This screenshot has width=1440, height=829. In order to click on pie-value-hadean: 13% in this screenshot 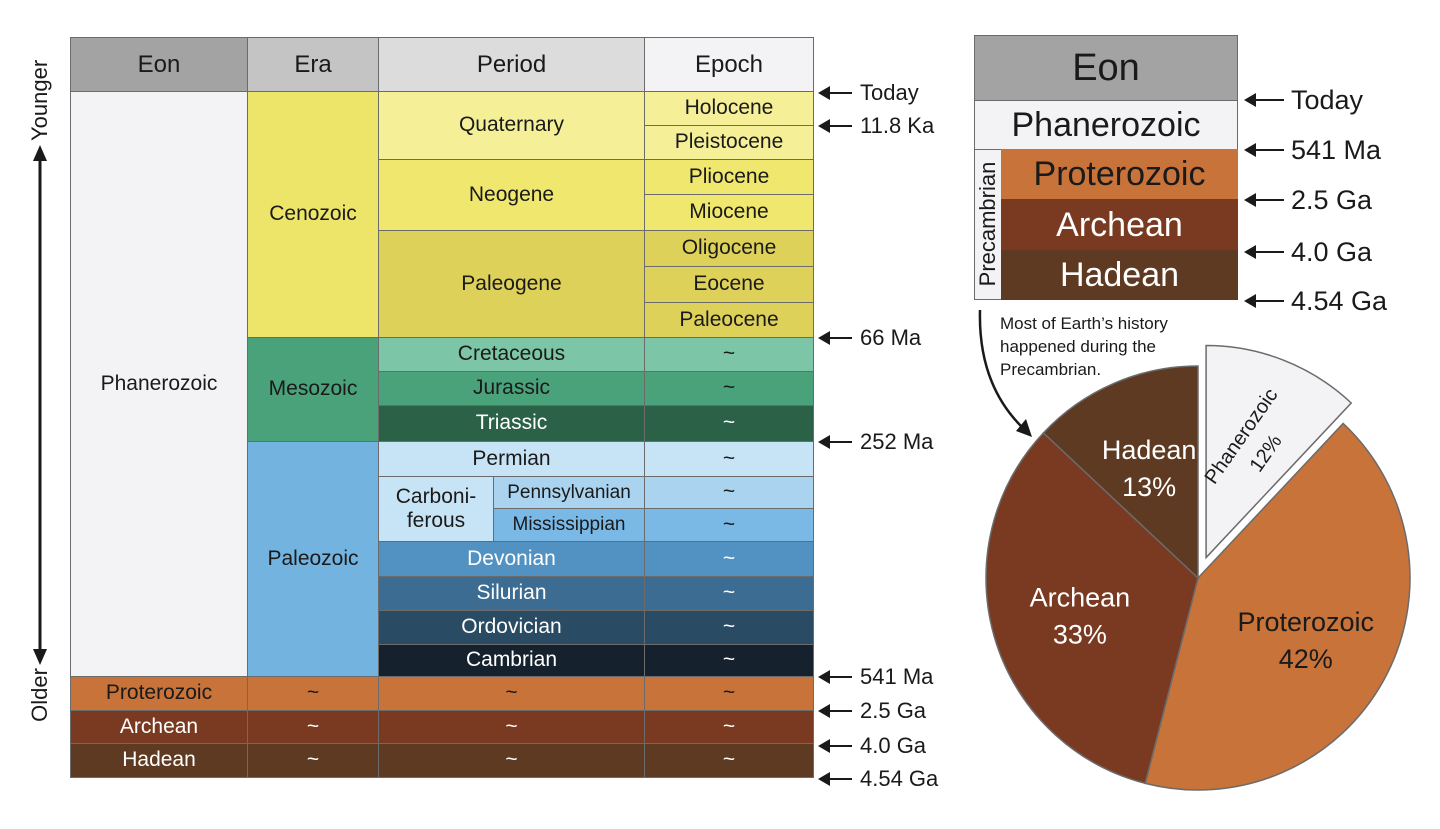, I will do `click(1149, 487)`.